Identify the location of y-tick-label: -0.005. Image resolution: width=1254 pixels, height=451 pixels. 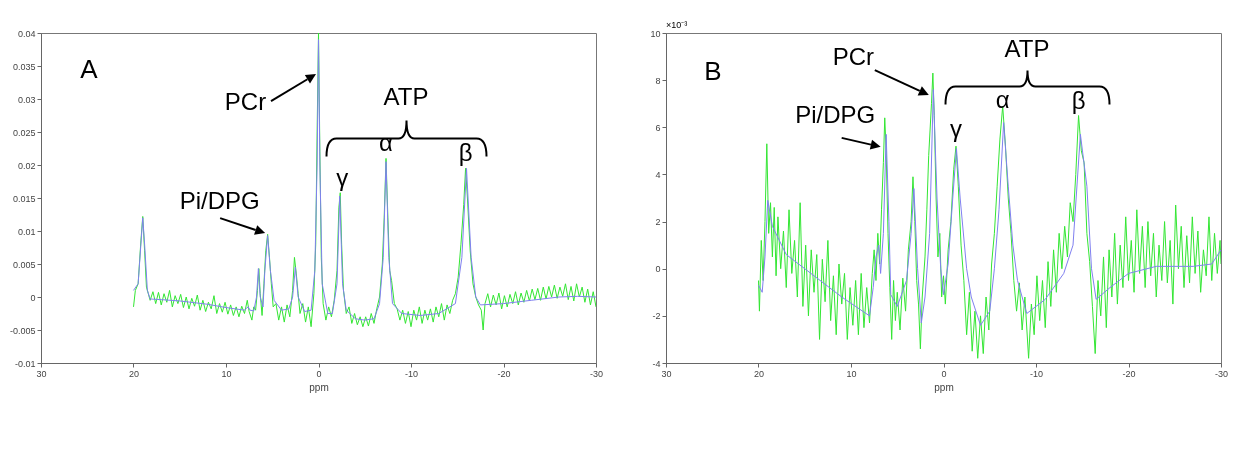
(22, 330).